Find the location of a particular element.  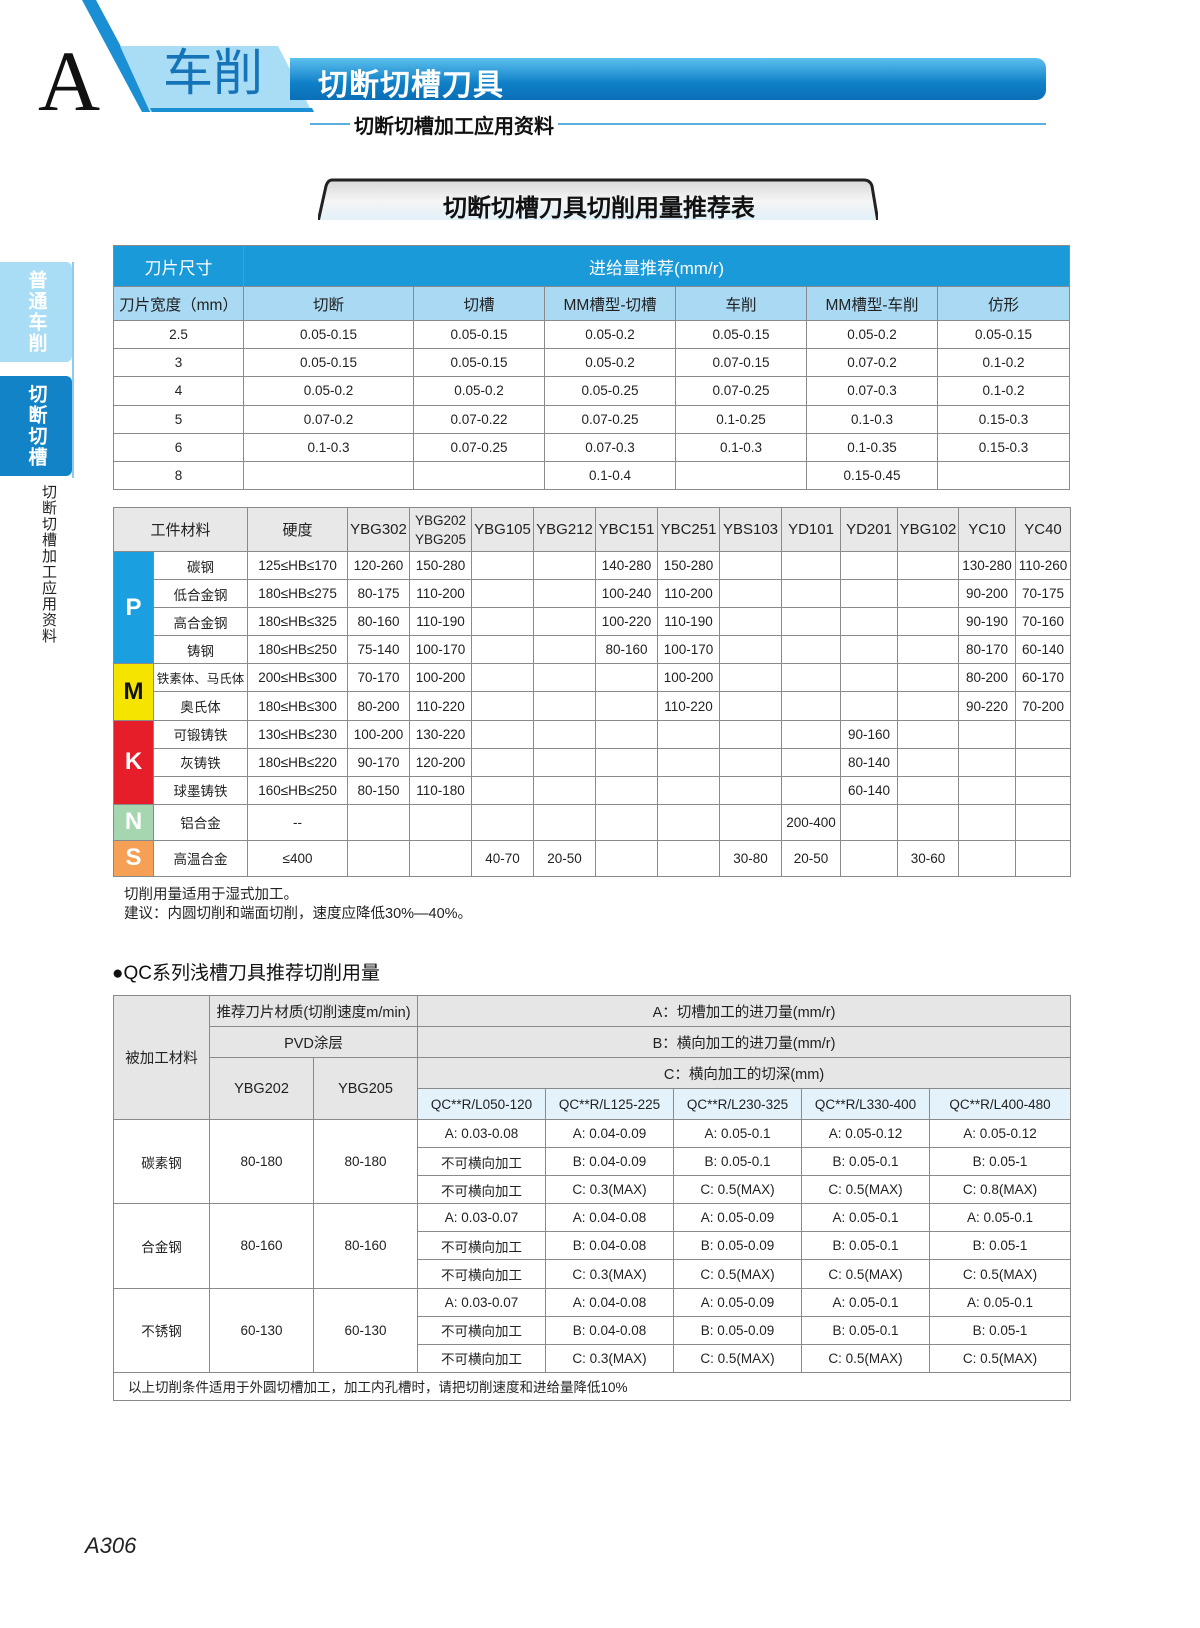

table-cell: 0.05-0.25 is located at coordinates (610, 391).